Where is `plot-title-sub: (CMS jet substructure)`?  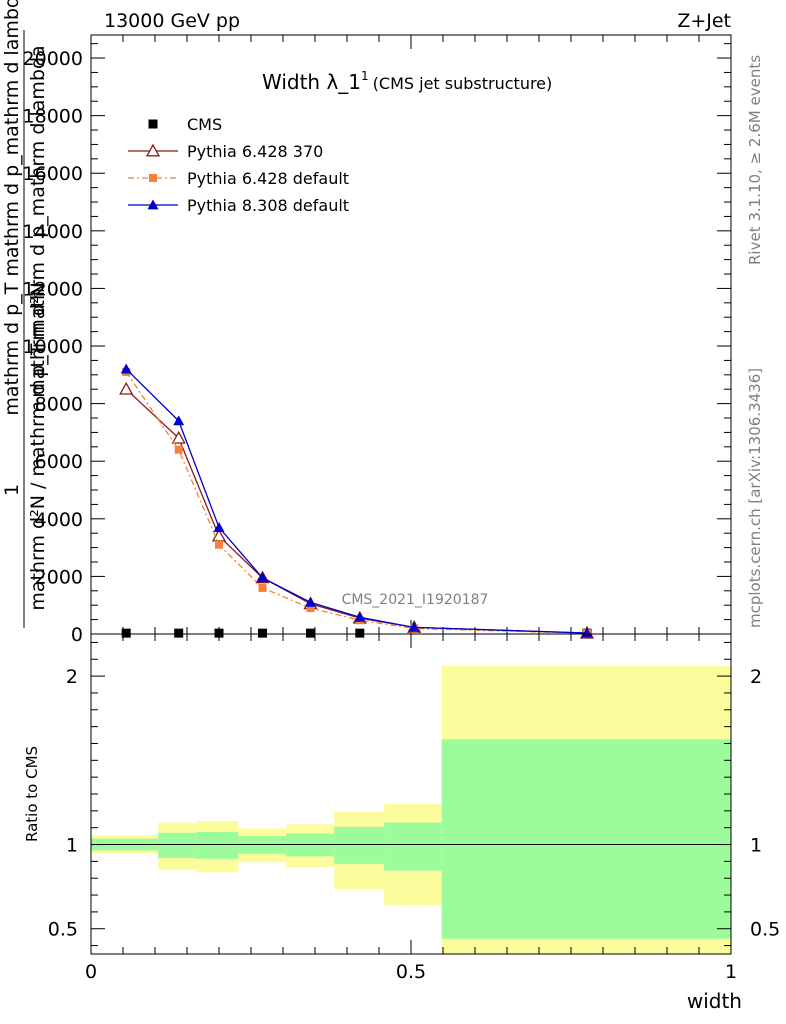
plot-title-sub: (CMS jet substructure) is located at coordinates (463, 83).